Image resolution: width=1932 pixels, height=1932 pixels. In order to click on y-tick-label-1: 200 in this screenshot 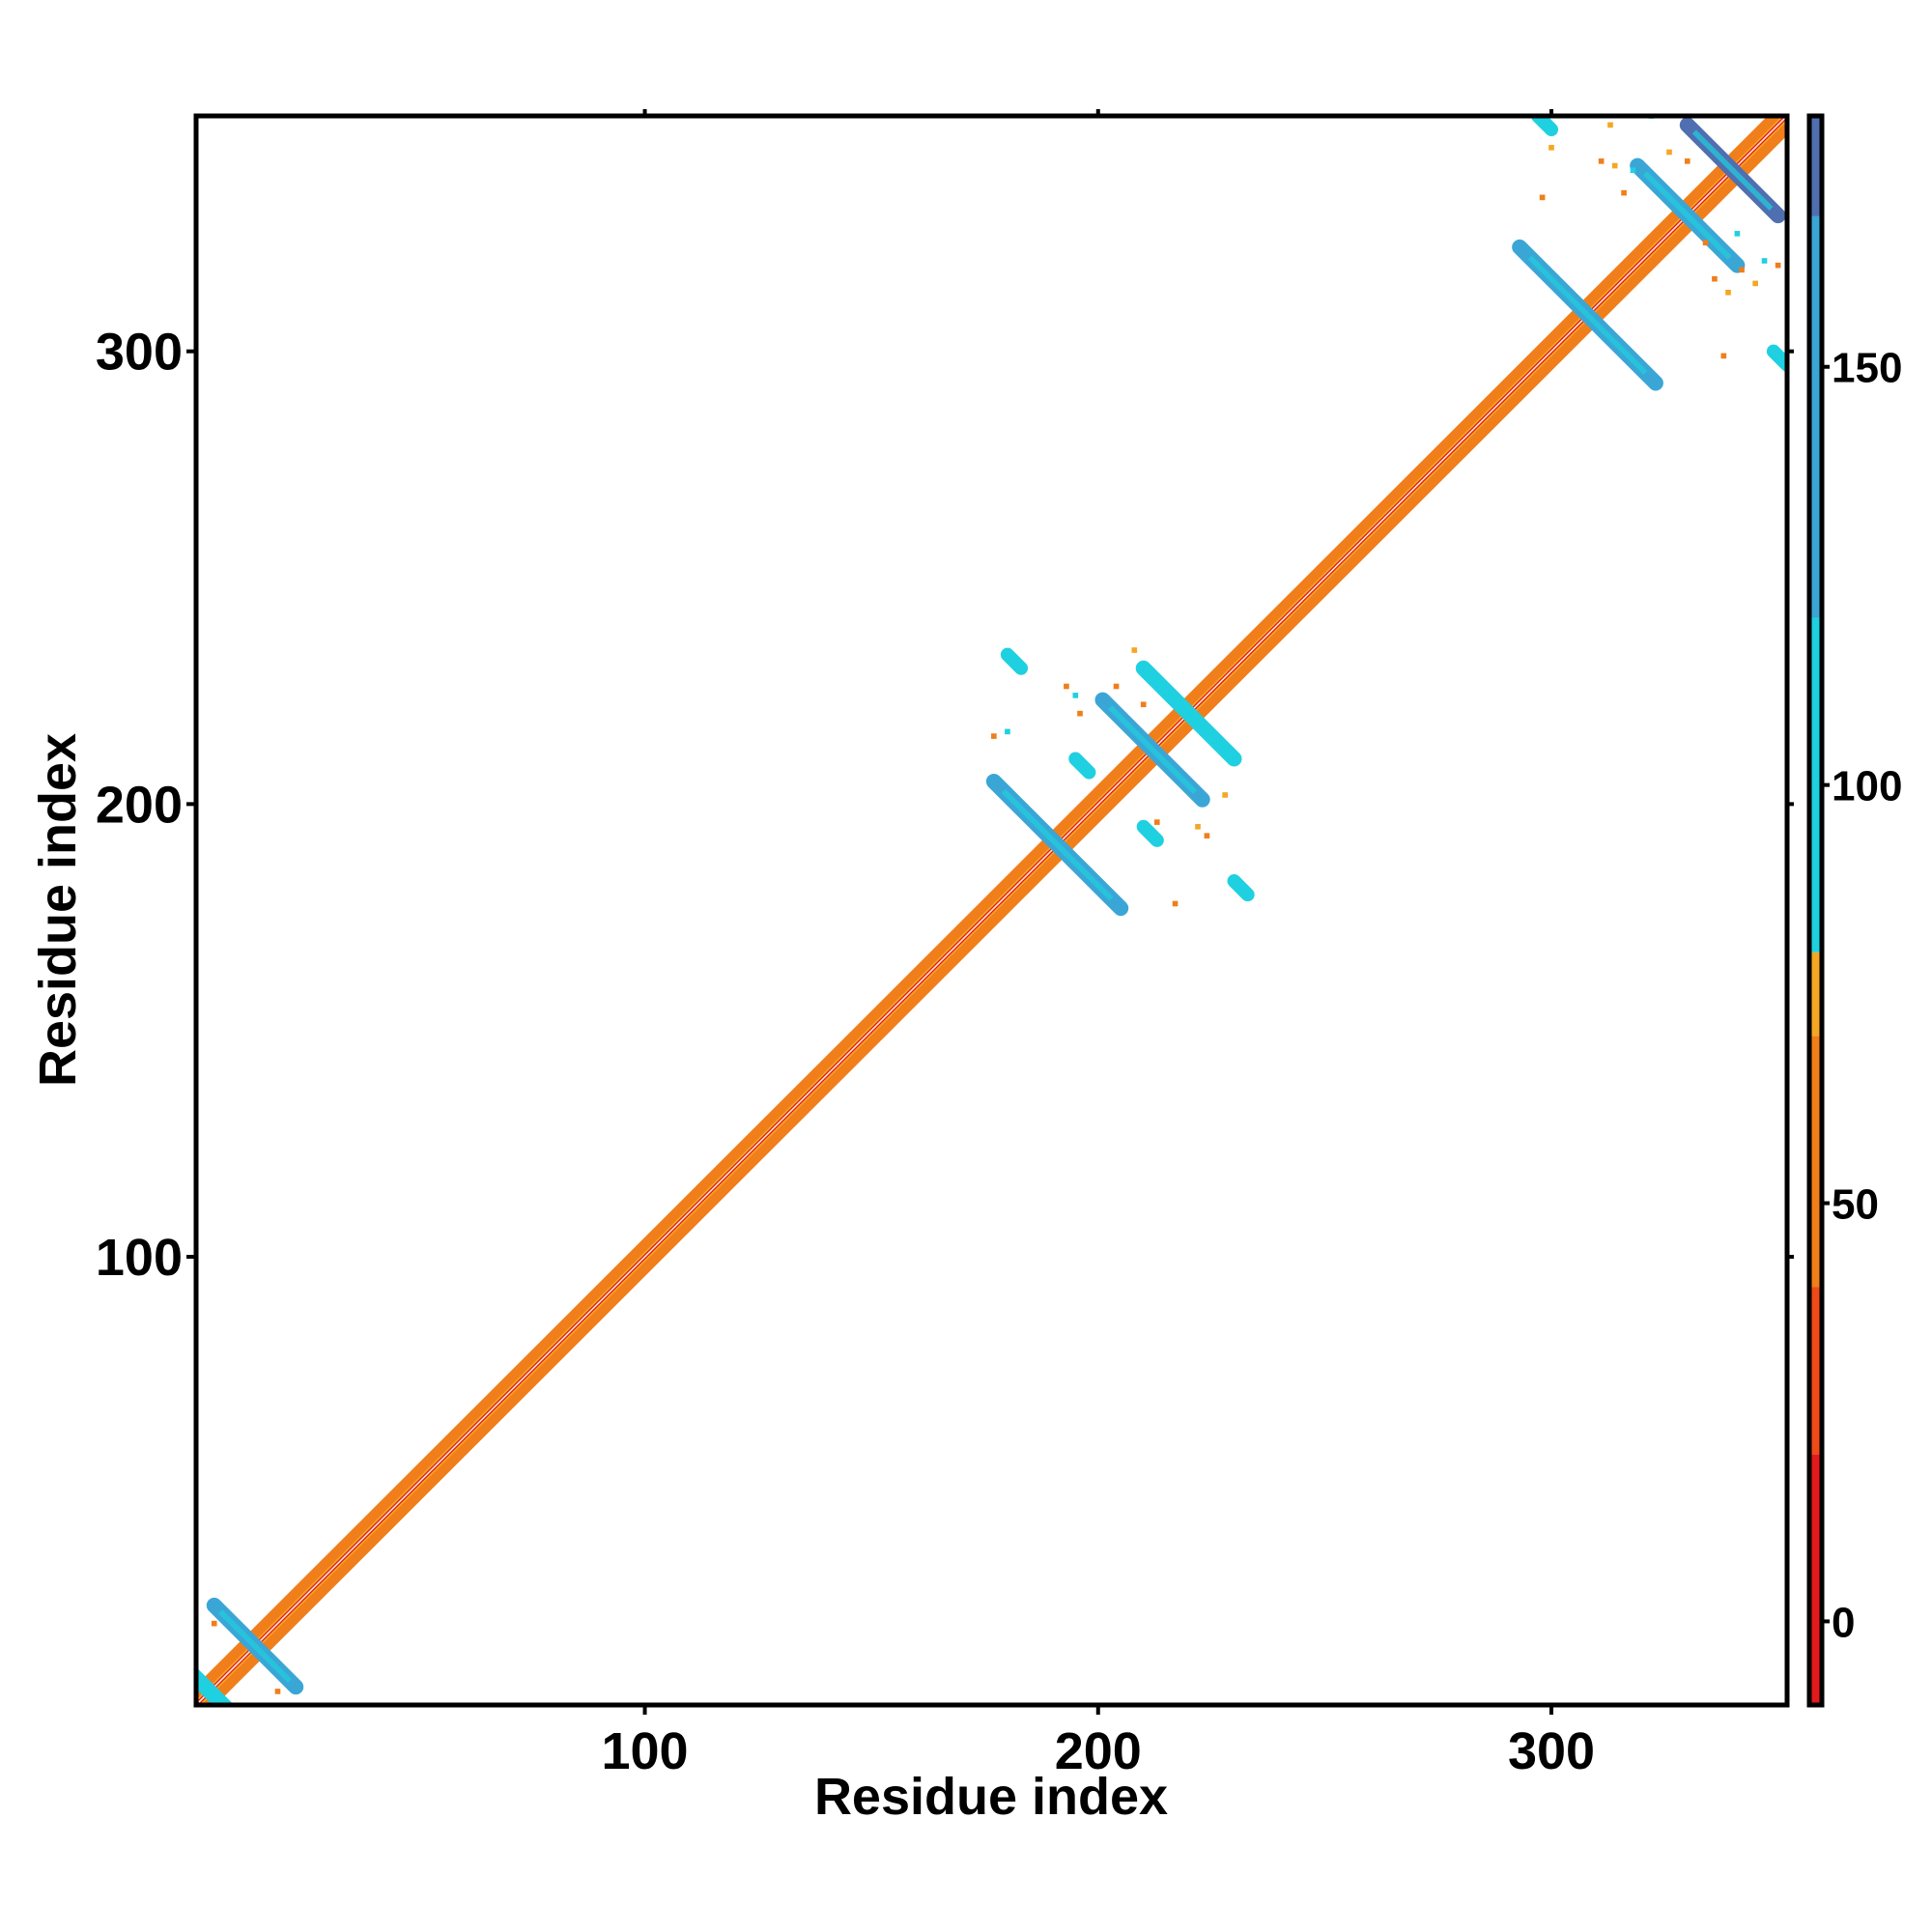, I will do `click(139, 805)`.